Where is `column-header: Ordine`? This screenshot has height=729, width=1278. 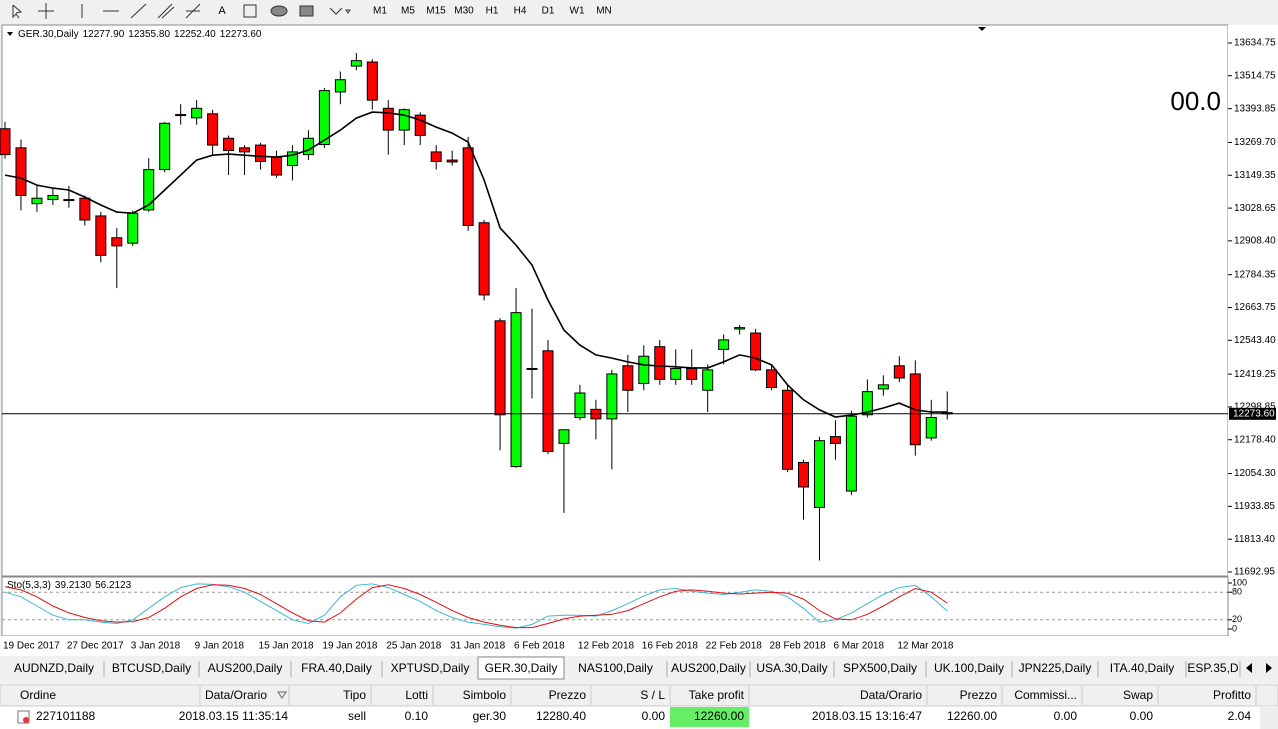
column-header: Ordine is located at coordinates (38, 695).